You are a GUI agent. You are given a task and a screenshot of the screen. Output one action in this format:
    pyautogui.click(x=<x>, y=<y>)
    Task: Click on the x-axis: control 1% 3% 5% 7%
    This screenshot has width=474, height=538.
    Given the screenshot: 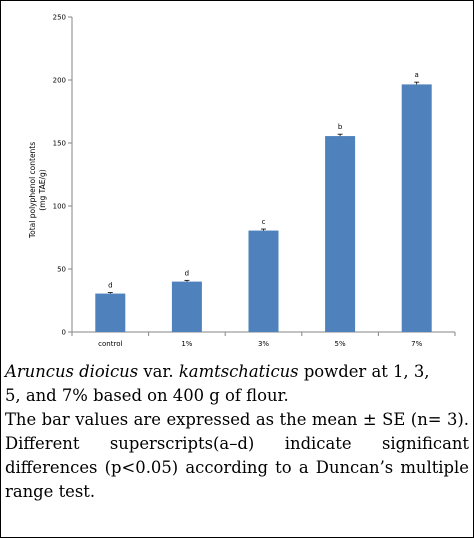 What is the action you would take?
    pyautogui.click(x=263, y=339)
    